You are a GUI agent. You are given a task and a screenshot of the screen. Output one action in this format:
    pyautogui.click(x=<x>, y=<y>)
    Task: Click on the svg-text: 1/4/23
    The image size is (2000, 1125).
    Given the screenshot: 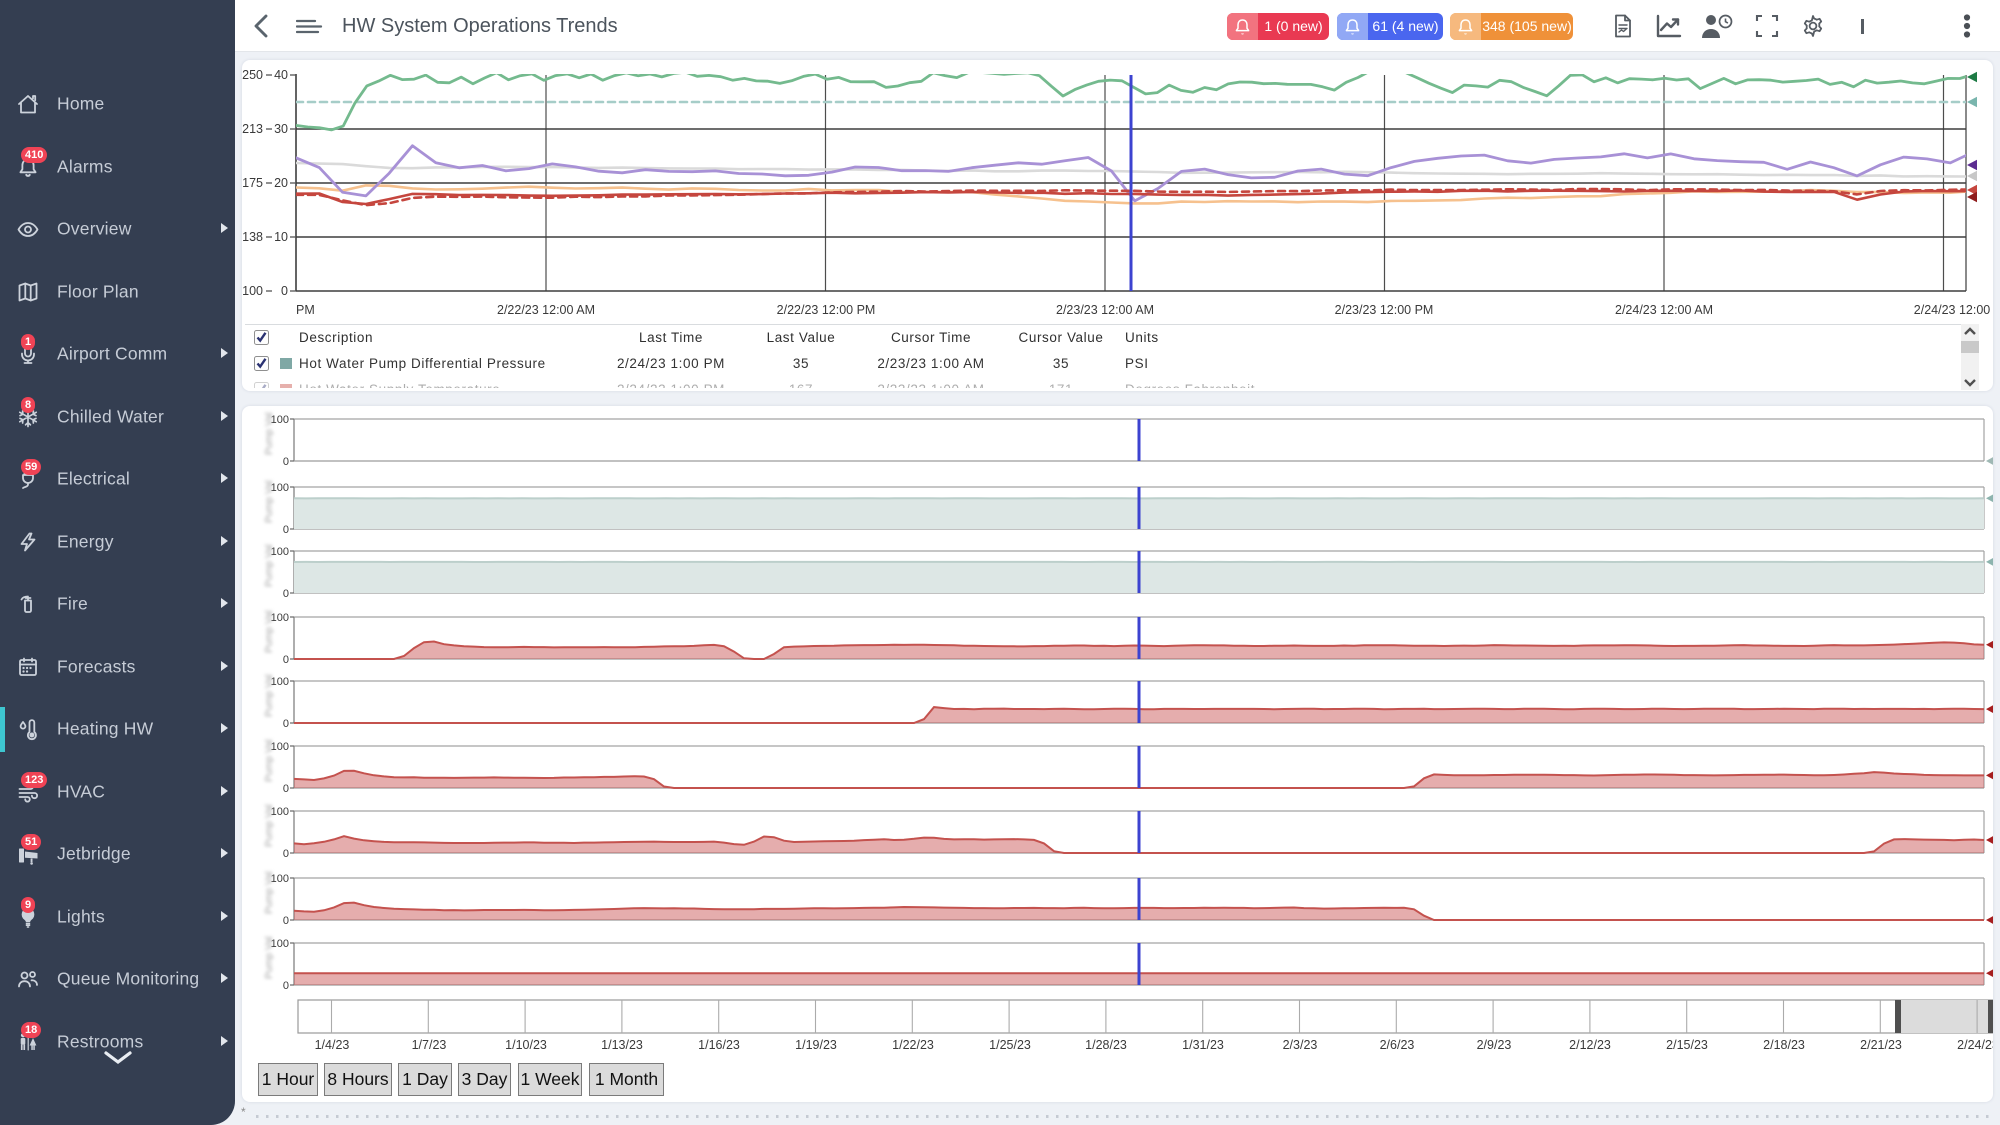 What is the action you would take?
    pyautogui.click(x=332, y=1045)
    